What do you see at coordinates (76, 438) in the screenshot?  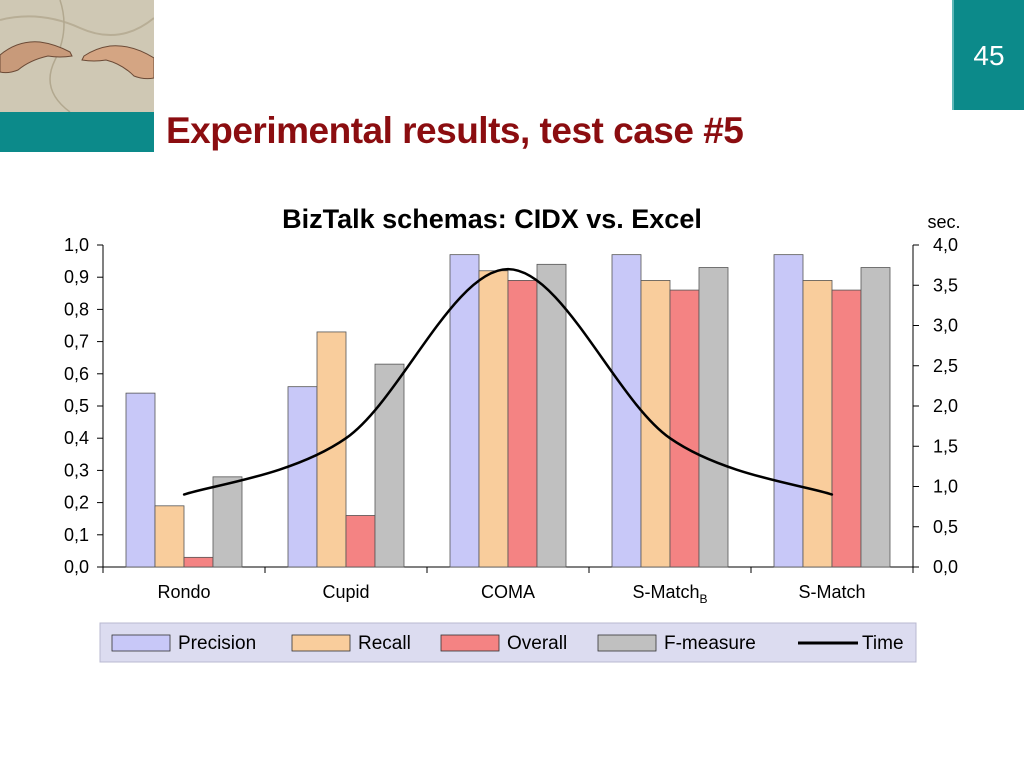 I see `left-tick-label: 0,4` at bounding box center [76, 438].